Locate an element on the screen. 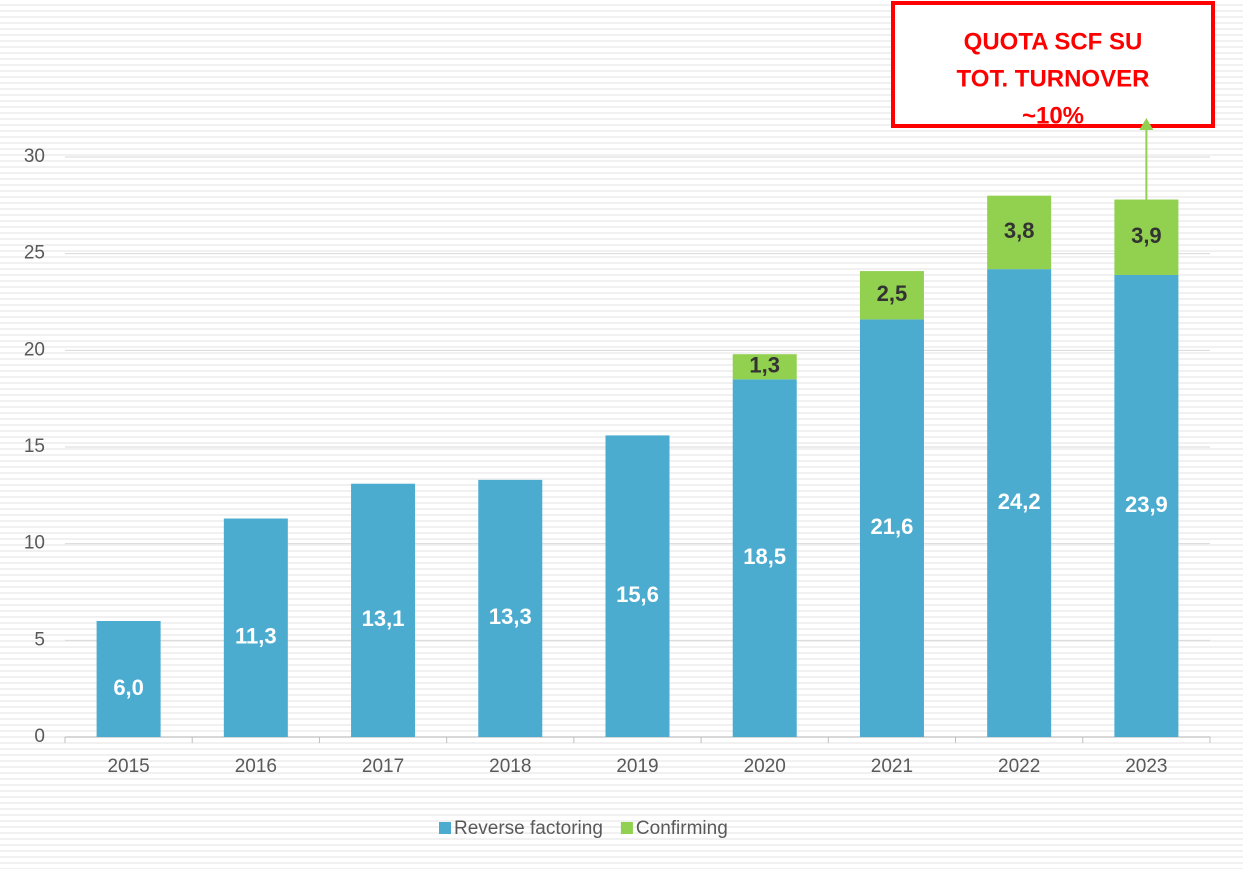 The width and height of the screenshot is (1243, 869). data-label: 2,5 is located at coordinates (892, 293).